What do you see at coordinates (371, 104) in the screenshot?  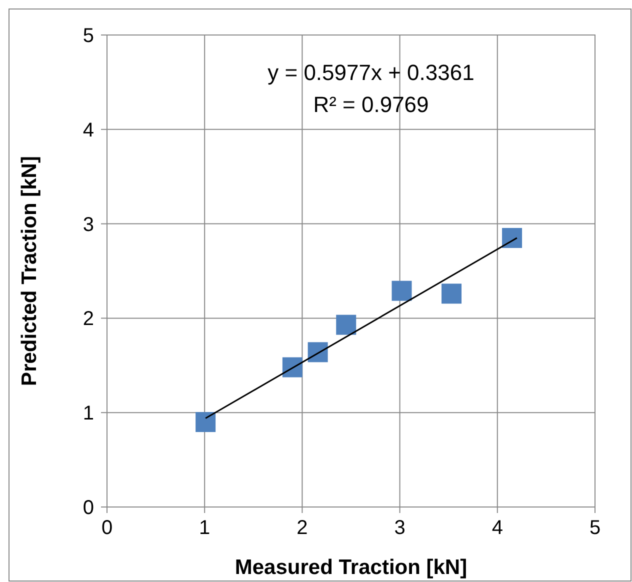 I see `annotation: R² = 0.9769` at bounding box center [371, 104].